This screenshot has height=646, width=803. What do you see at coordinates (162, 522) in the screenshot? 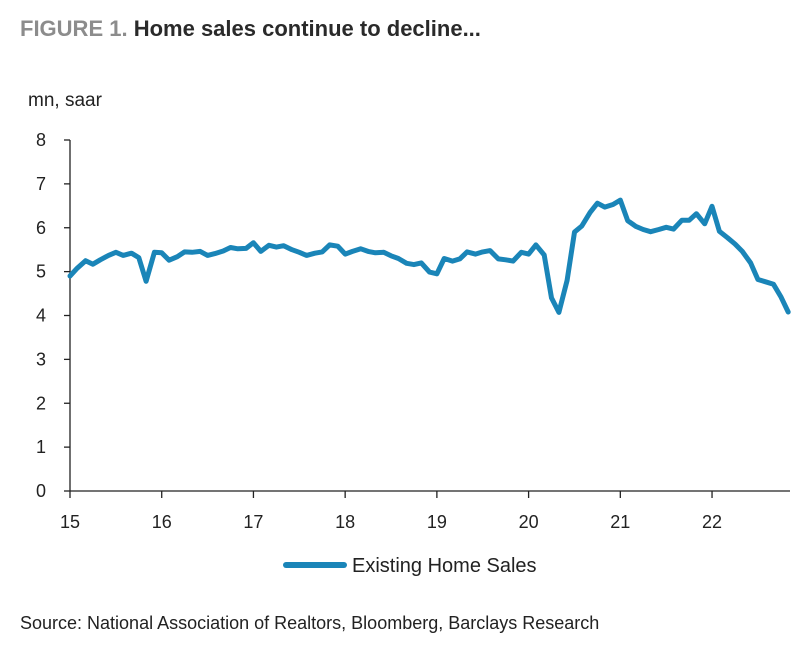
I see `x-tick-label-16: 16` at bounding box center [162, 522].